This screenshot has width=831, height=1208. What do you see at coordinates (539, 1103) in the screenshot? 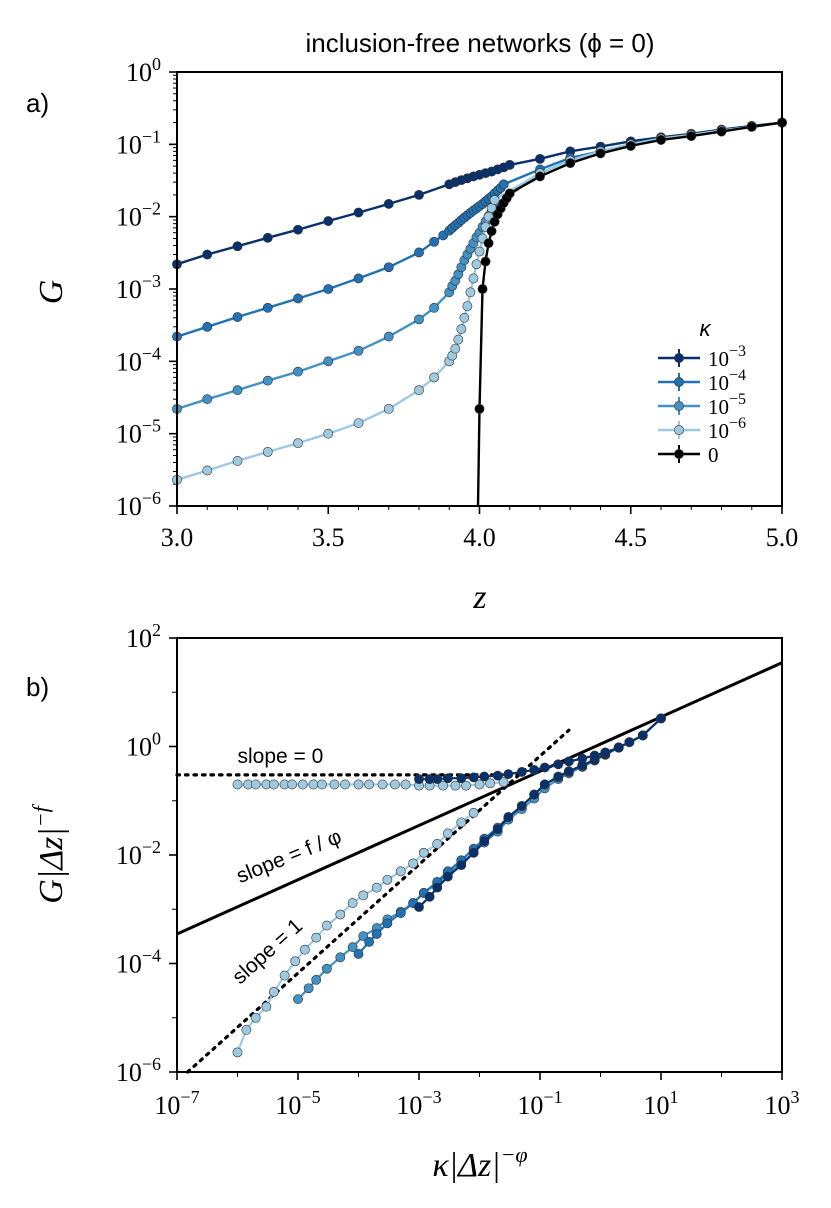
I see `x-tick-label: 10⁻¹` at bounding box center [539, 1103].